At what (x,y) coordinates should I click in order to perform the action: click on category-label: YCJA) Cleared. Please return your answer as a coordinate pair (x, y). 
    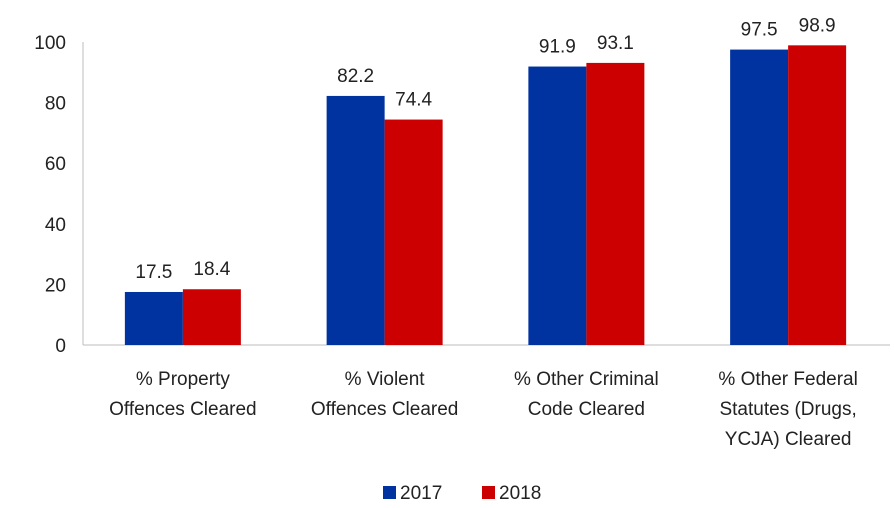
    Looking at the image, I should click on (788, 439).